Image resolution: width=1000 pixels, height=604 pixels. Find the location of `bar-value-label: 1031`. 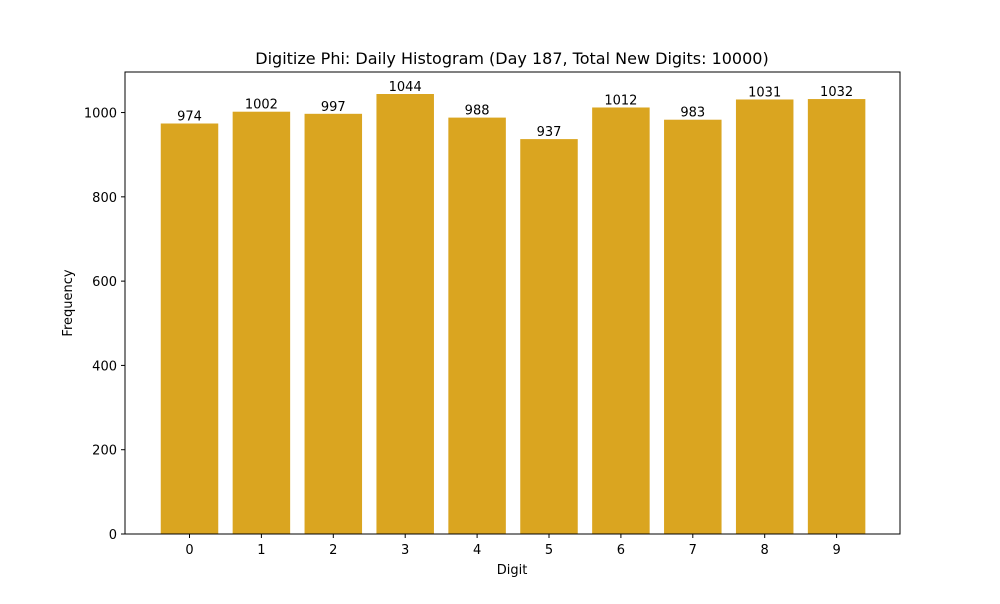

bar-value-label: 1031 is located at coordinates (764, 92).